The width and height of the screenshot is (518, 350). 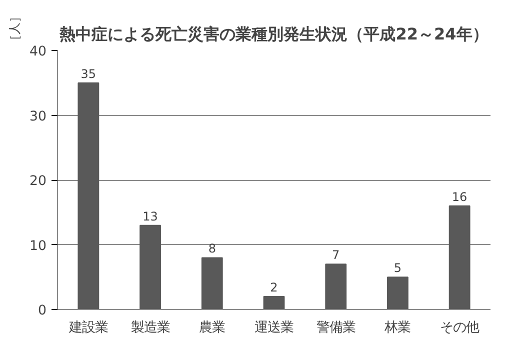 I want to click on data-label: 35, so click(x=88, y=73).